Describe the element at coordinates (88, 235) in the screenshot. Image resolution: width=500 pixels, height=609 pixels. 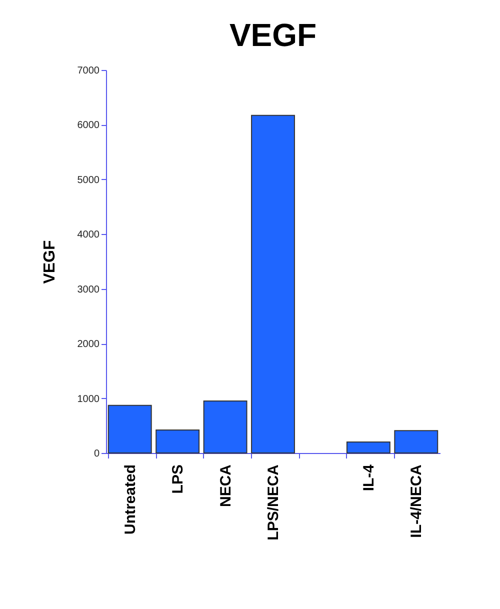
I see `y-tick-label: 4000` at that location.